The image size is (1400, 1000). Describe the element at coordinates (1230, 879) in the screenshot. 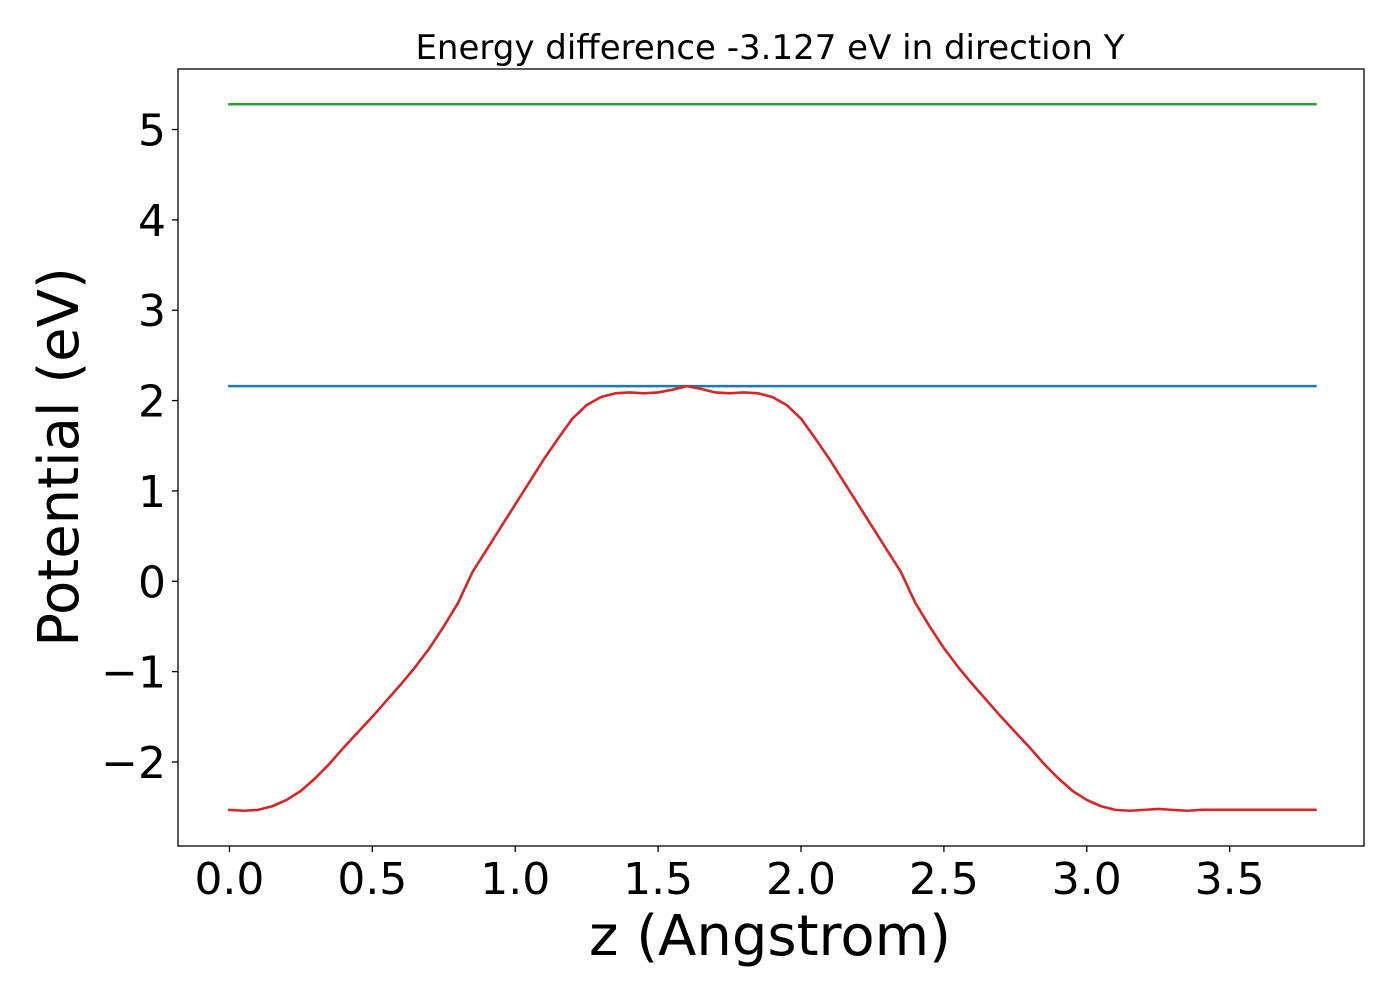

I see `x-tick-label: 3.5` at that location.